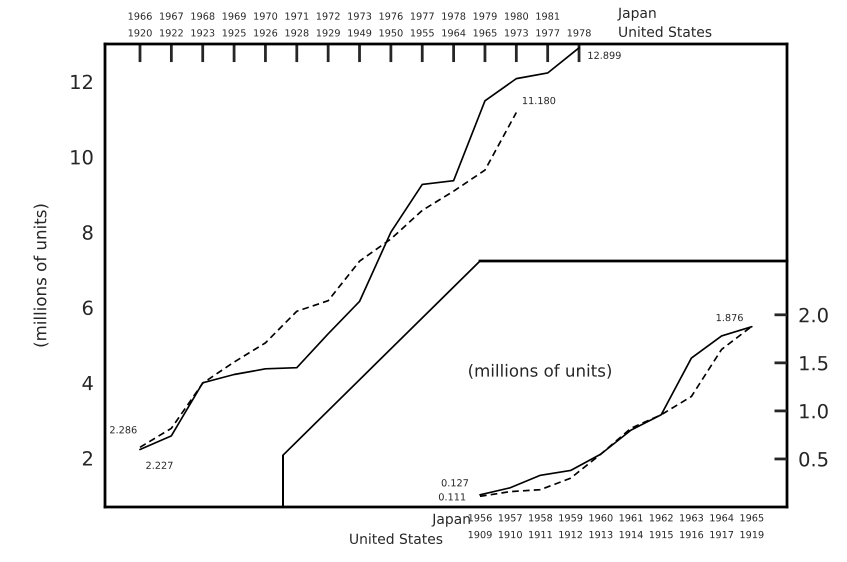 The height and width of the screenshot is (562, 847). Describe the element at coordinates (814, 315) in the screenshot. I see `y-tick-label: 2.0` at that location.